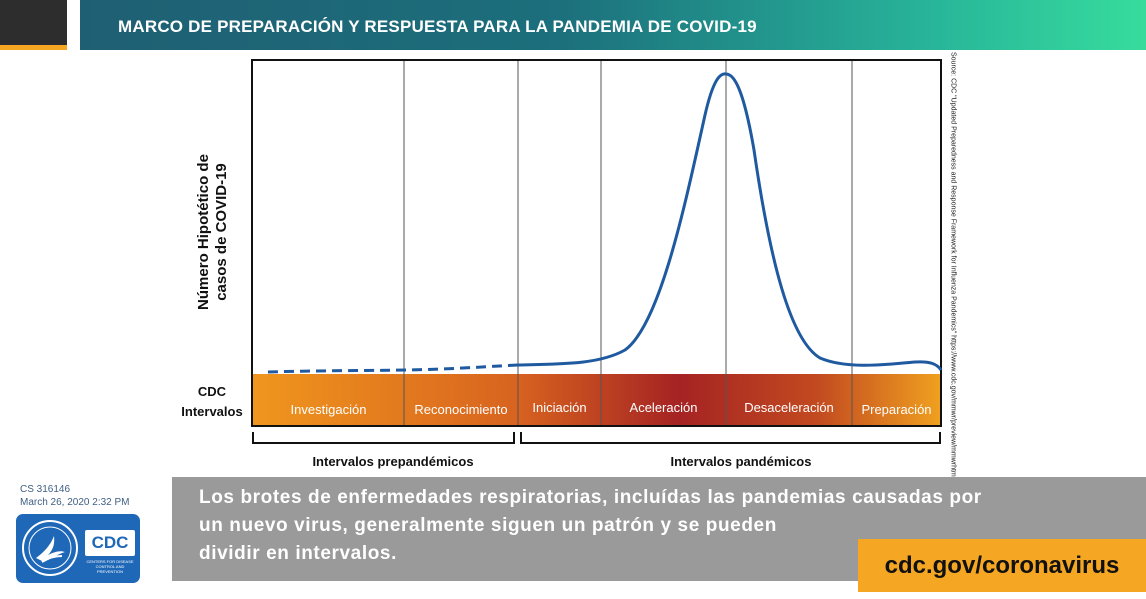  What do you see at coordinates (896, 409) in the screenshot?
I see `phase-preparacion: Preparación` at bounding box center [896, 409].